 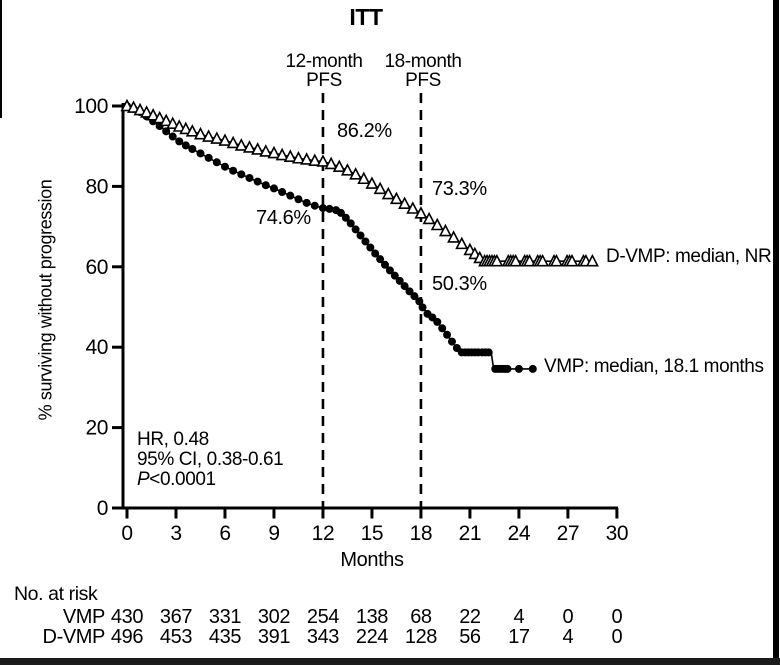 I want to click on x-tick-label: 24, so click(x=519, y=533).